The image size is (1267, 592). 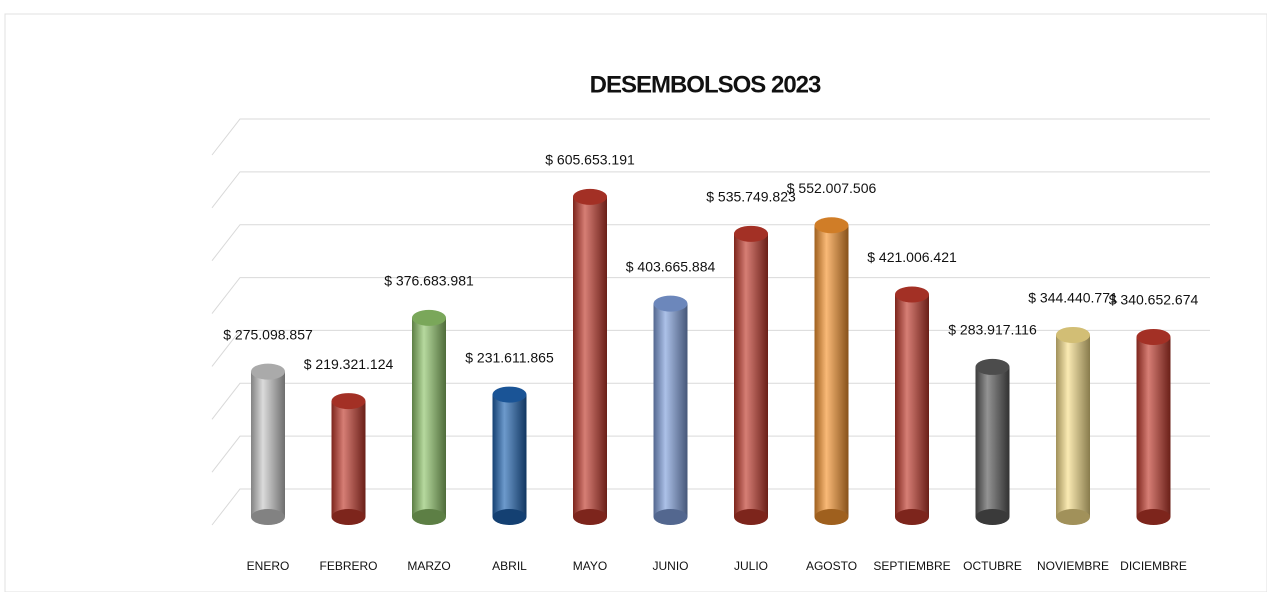 I want to click on data-label: $ 275.098.857, so click(x=268, y=334).